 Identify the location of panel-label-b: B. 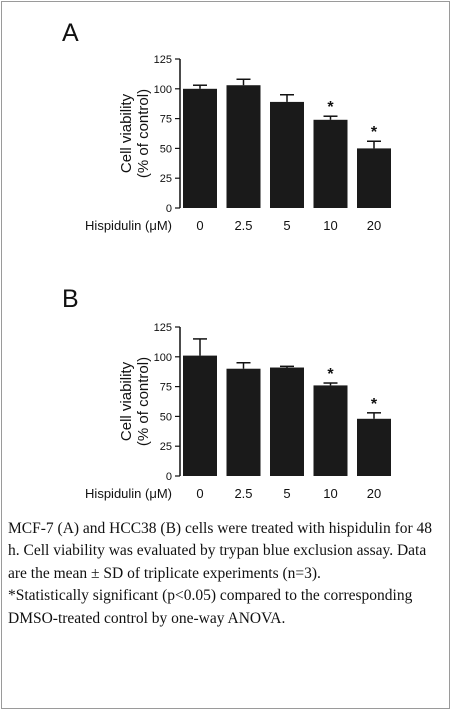
(70, 299).